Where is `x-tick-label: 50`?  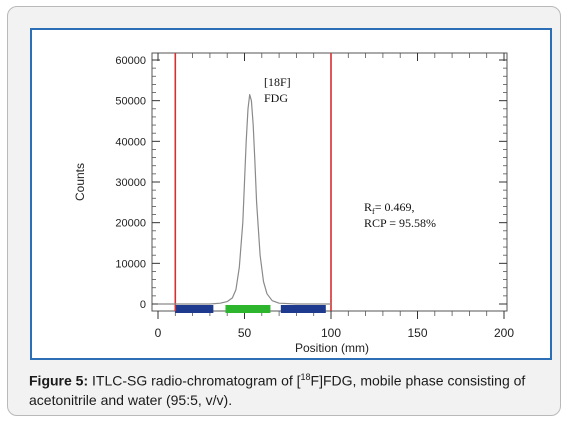
x-tick-label: 50 is located at coordinates (245, 333).